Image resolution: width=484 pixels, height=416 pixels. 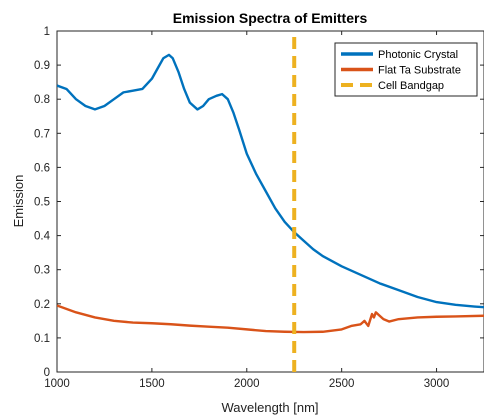 I want to click on y-tick-label: 0.4, so click(x=42, y=237).